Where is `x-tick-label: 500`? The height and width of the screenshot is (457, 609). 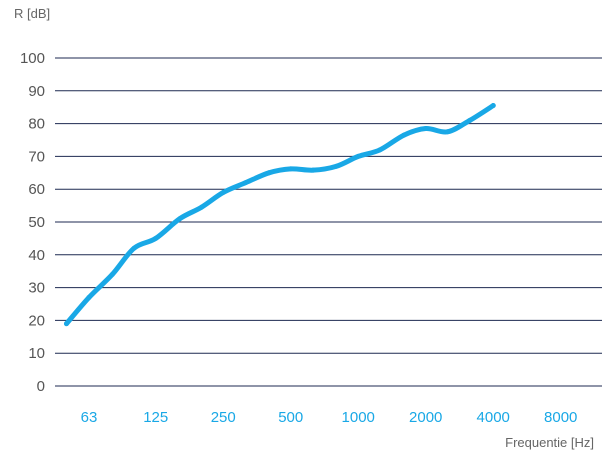 x-tick-label: 500 is located at coordinates (290, 417).